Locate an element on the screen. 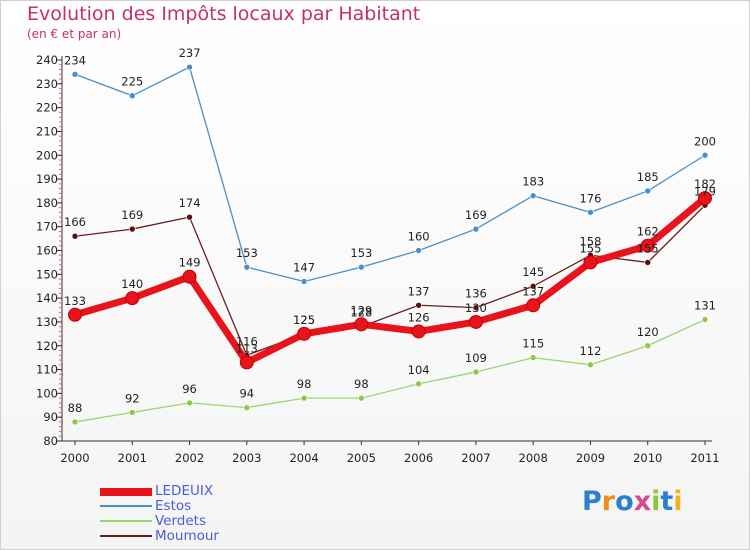 The image size is (750, 550). data-label-verdets: 94 is located at coordinates (246, 394).